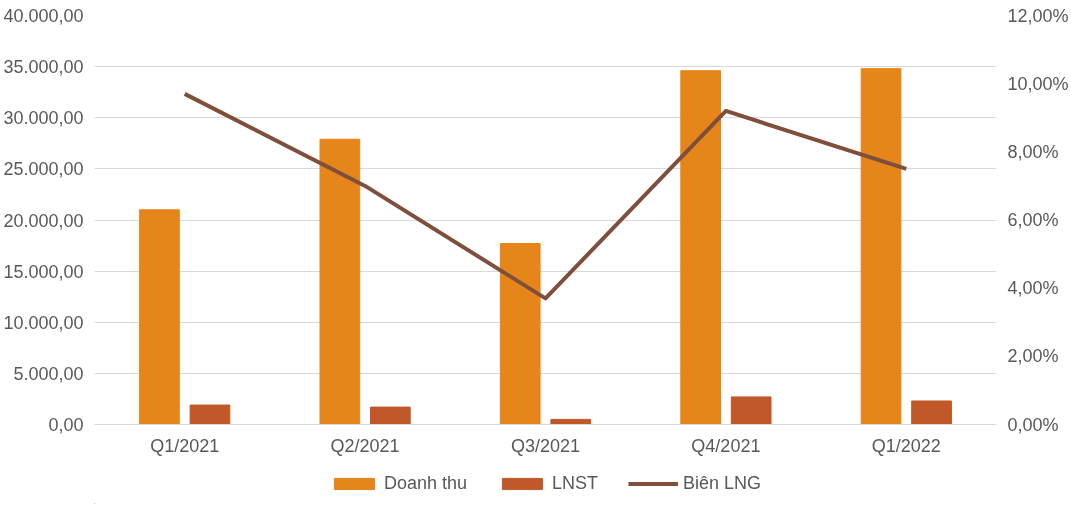 The image size is (1071, 514). Describe the element at coordinates (48, 373) in the screenshot. I see `y-tick-label: 5.000,00` at that location.